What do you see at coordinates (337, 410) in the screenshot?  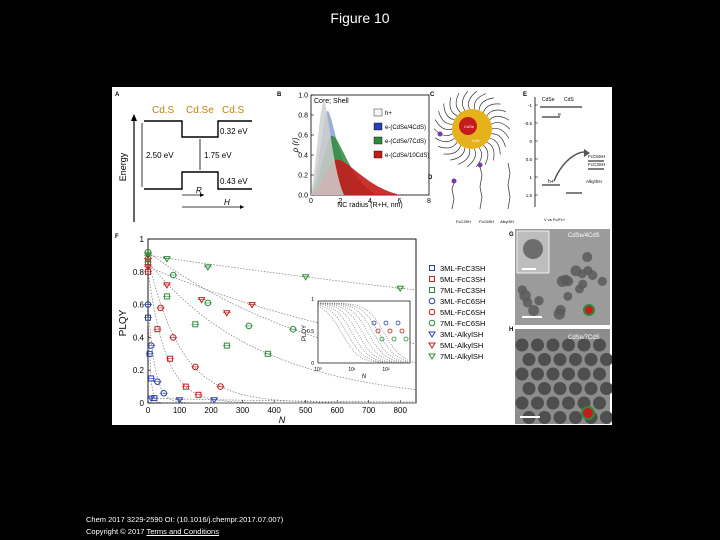 I see `panel-f-xtick: 600` at bounding box center [337, 410].